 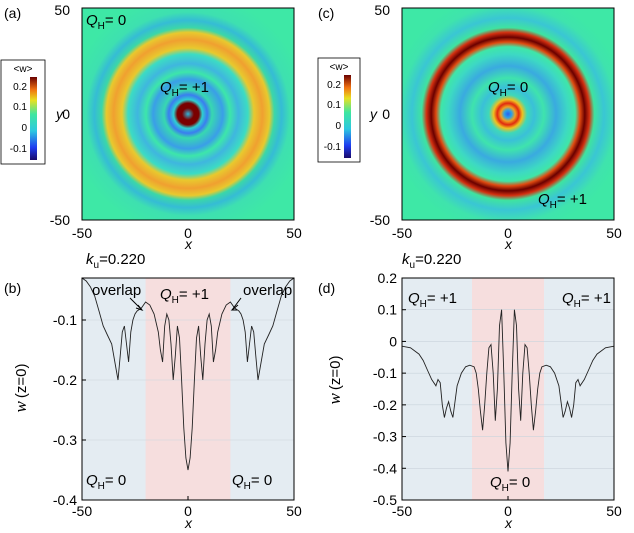 What do you see at coordinates (12, 13) in the screenshot?
I see `panel-label-a: (a)` at bounding box center [12, 13].